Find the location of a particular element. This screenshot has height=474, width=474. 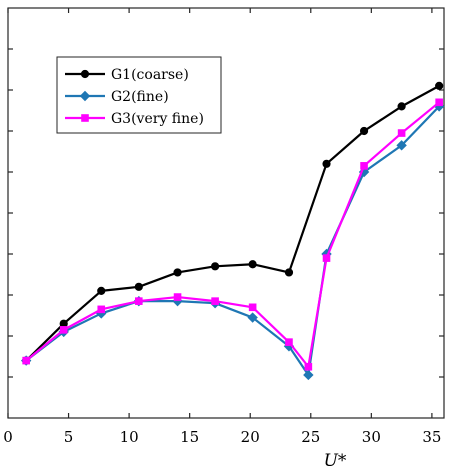

x-axis-label: U* is located at coordinates (335, 461).